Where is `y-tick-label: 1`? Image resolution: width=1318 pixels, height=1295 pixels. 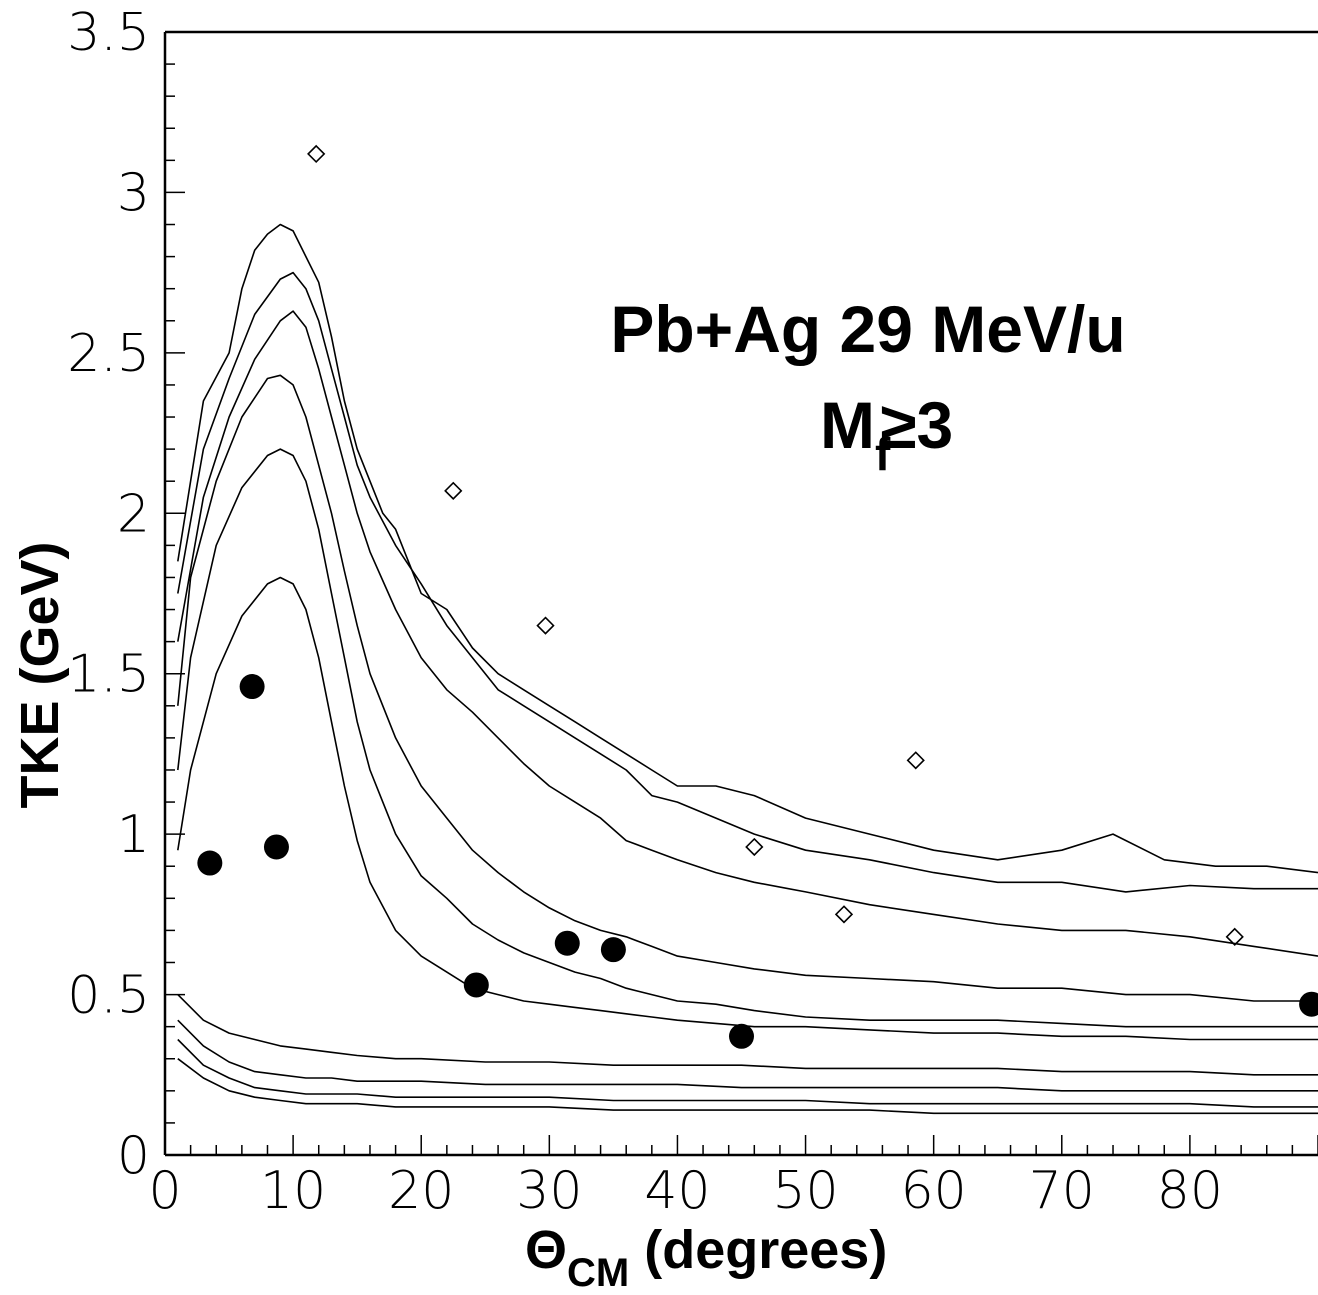 y-tick-label: 1 is located at coordinates (133, 835).